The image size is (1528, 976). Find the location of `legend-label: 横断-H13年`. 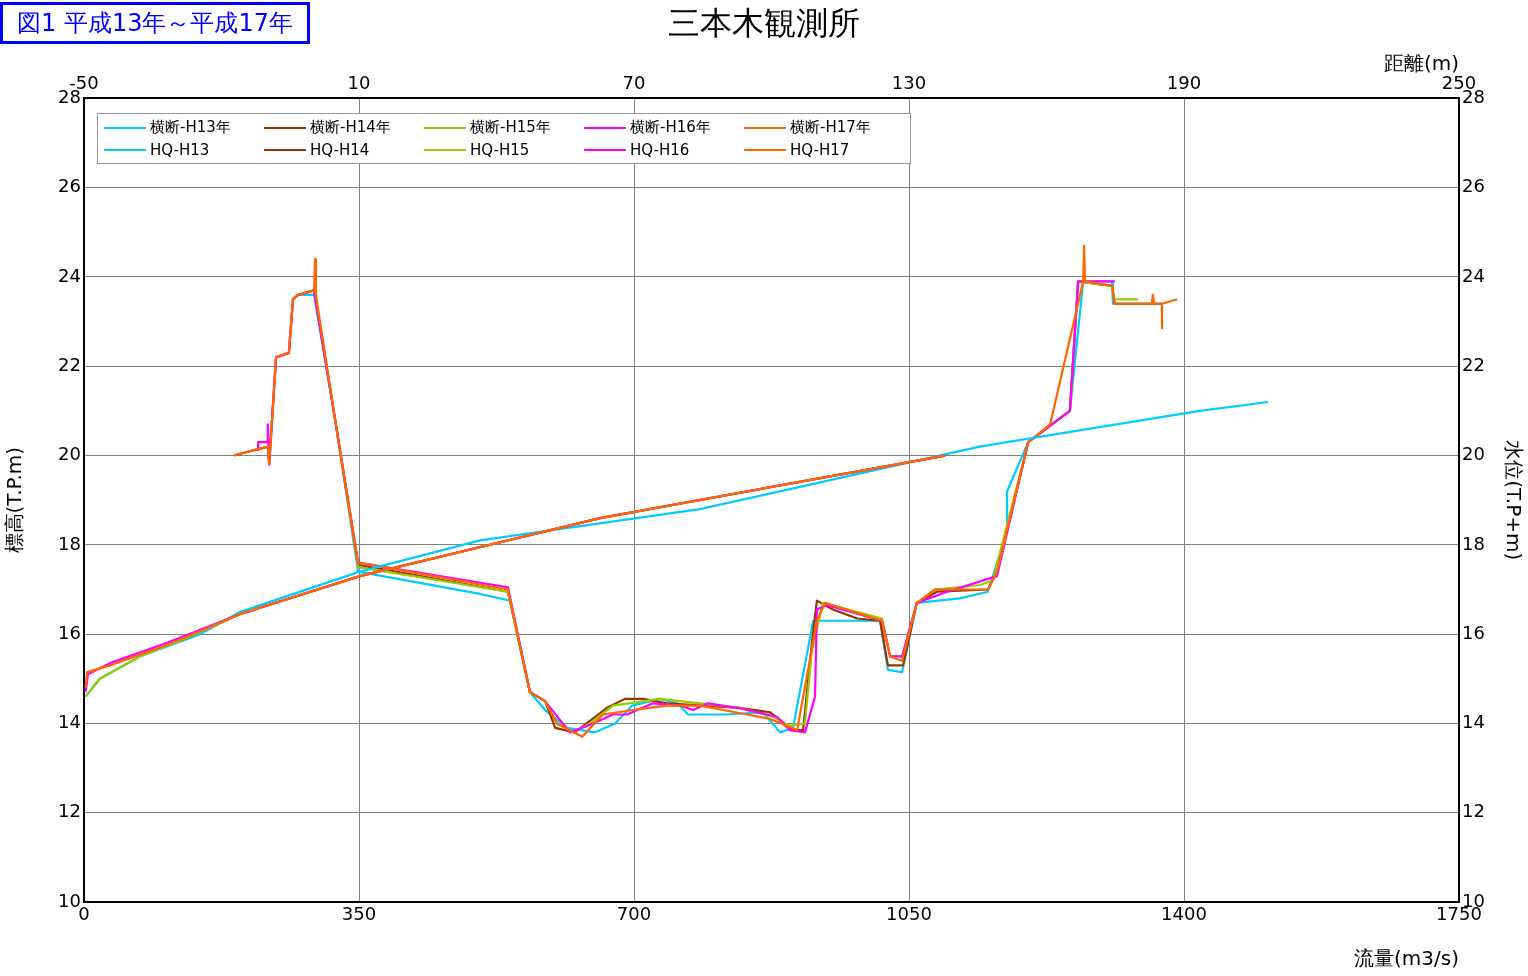

legend-label: 横断-H13年 is located at coordinates (190, 127).